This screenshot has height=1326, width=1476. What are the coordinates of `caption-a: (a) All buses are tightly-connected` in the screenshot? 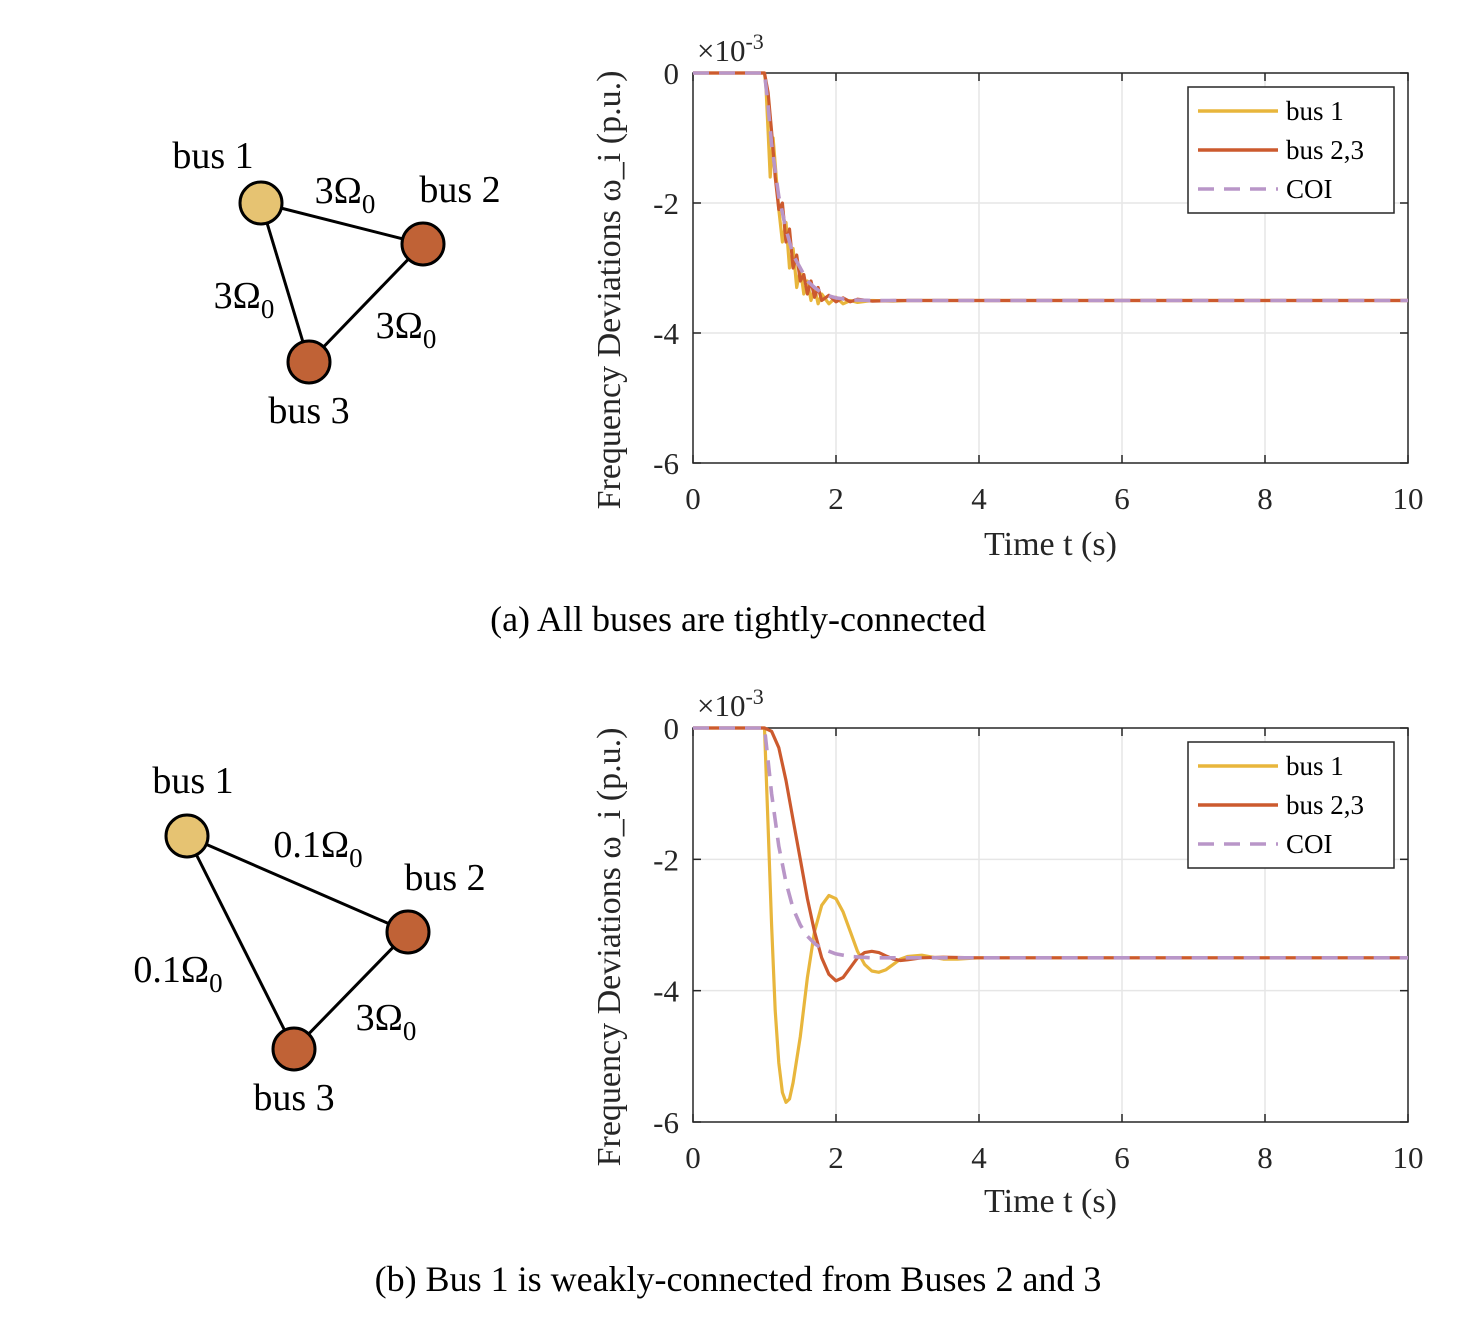 It's located at (738, 619).